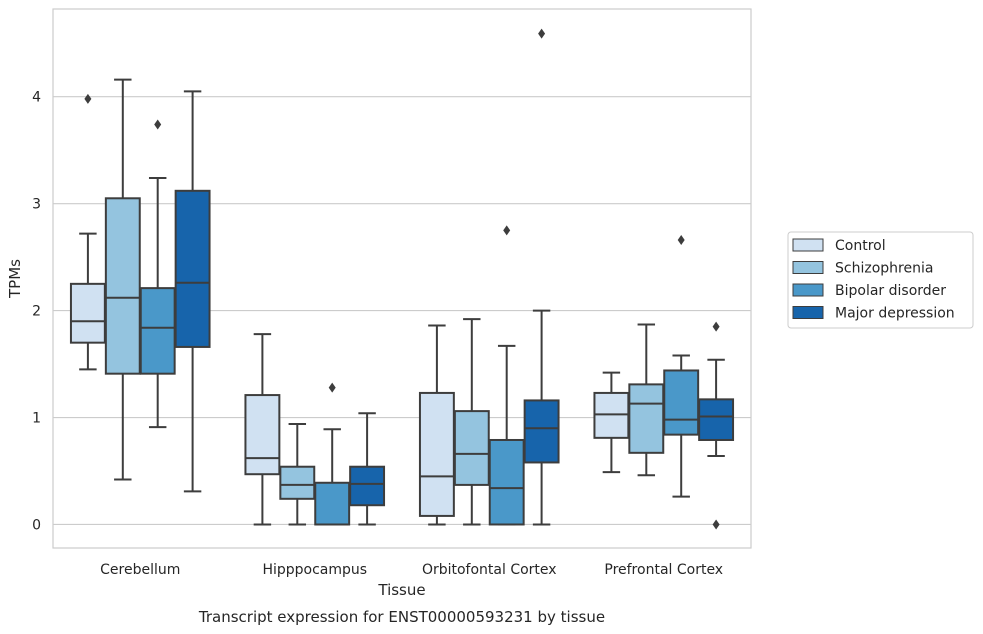 This screenshot has height=634, width=983. Describe the element at coordinates (36, 419) in the screenshot. I see `y-tick-label: 1` at that location.